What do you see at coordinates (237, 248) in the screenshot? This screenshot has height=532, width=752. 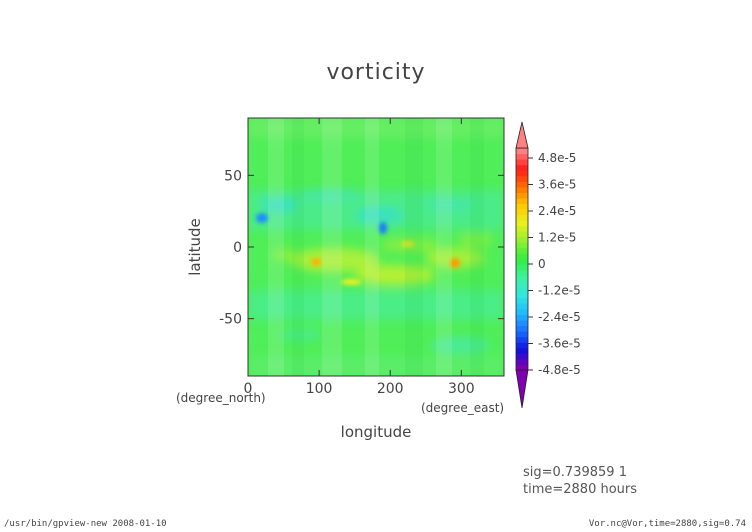 I see `y-tick-label: 0` at bounding box center [237, 248].